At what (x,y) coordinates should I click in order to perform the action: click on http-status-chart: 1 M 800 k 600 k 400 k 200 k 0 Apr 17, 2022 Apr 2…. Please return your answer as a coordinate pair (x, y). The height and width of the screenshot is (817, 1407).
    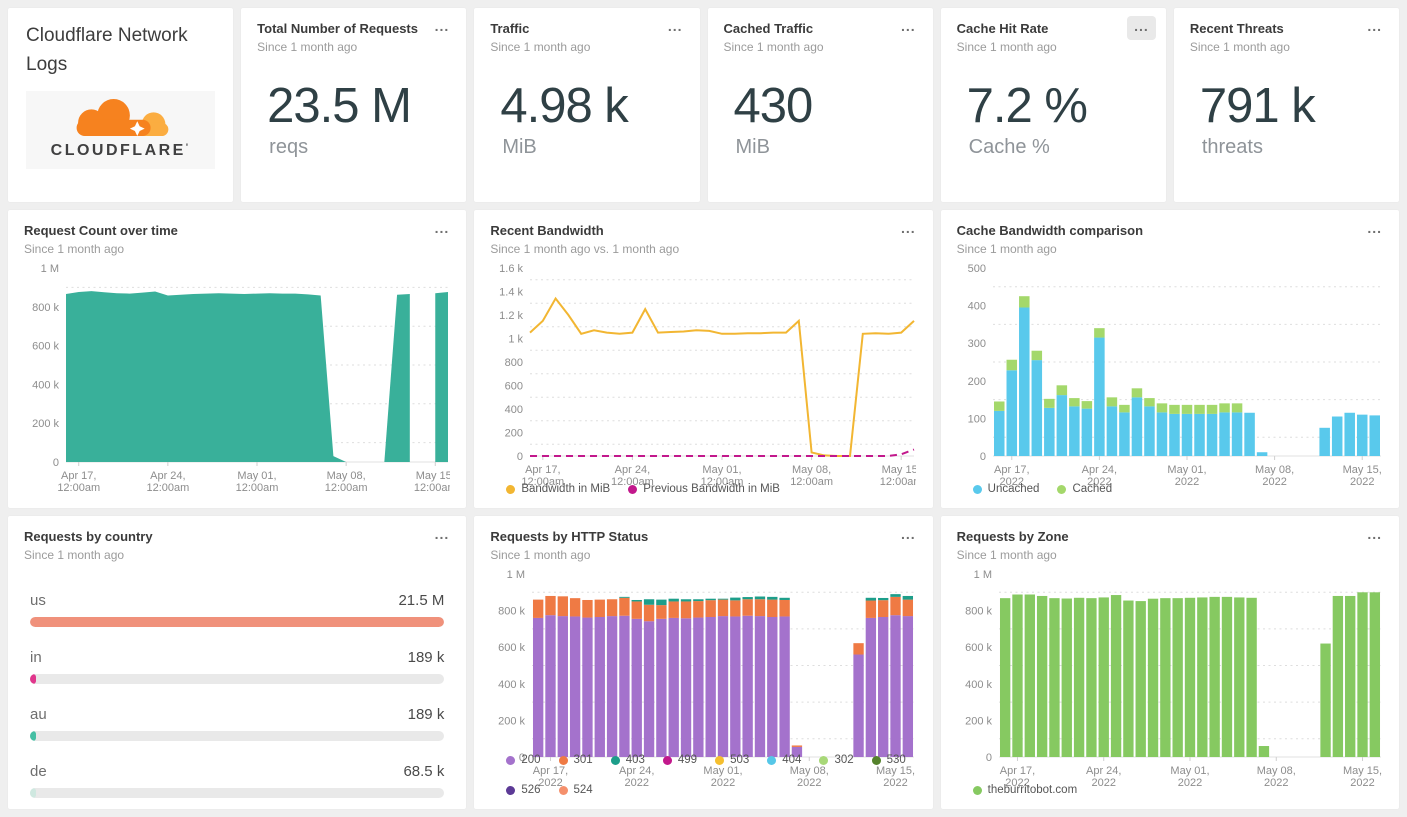
    Looking at the image, I should click on (703, 677).